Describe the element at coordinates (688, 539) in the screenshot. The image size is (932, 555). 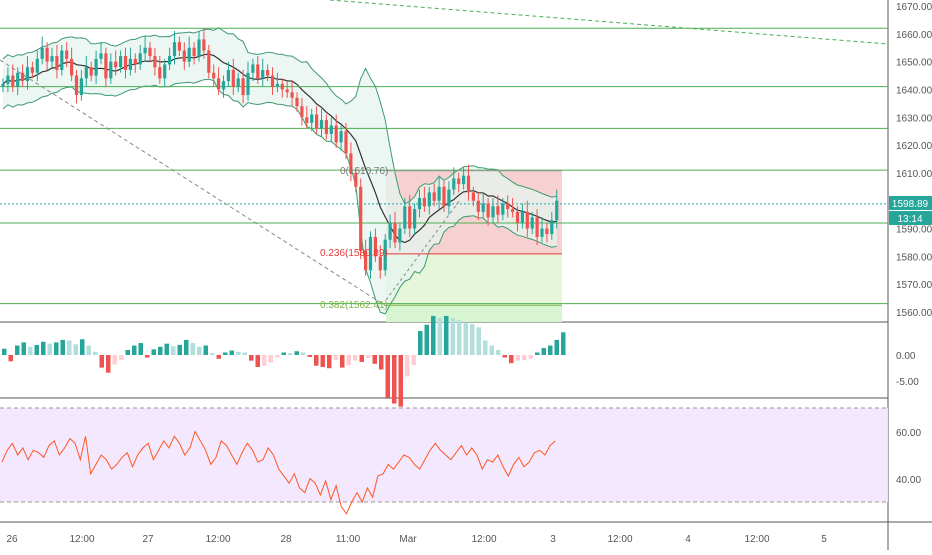
I see `time-tick-label: 4` at that location.